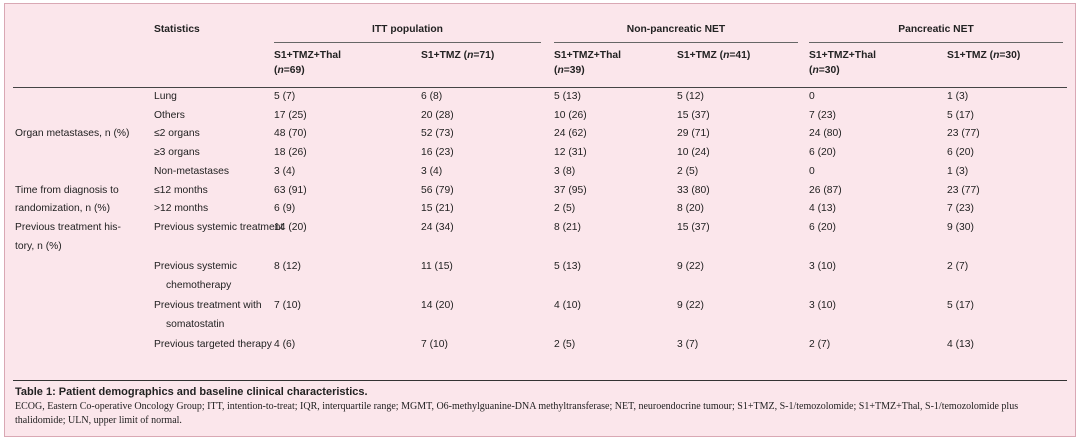 Image resolution: width=1080 pixels, height=439 pixels. I want to click on group-header: Non-pancreatic NET, so click(676, 29).